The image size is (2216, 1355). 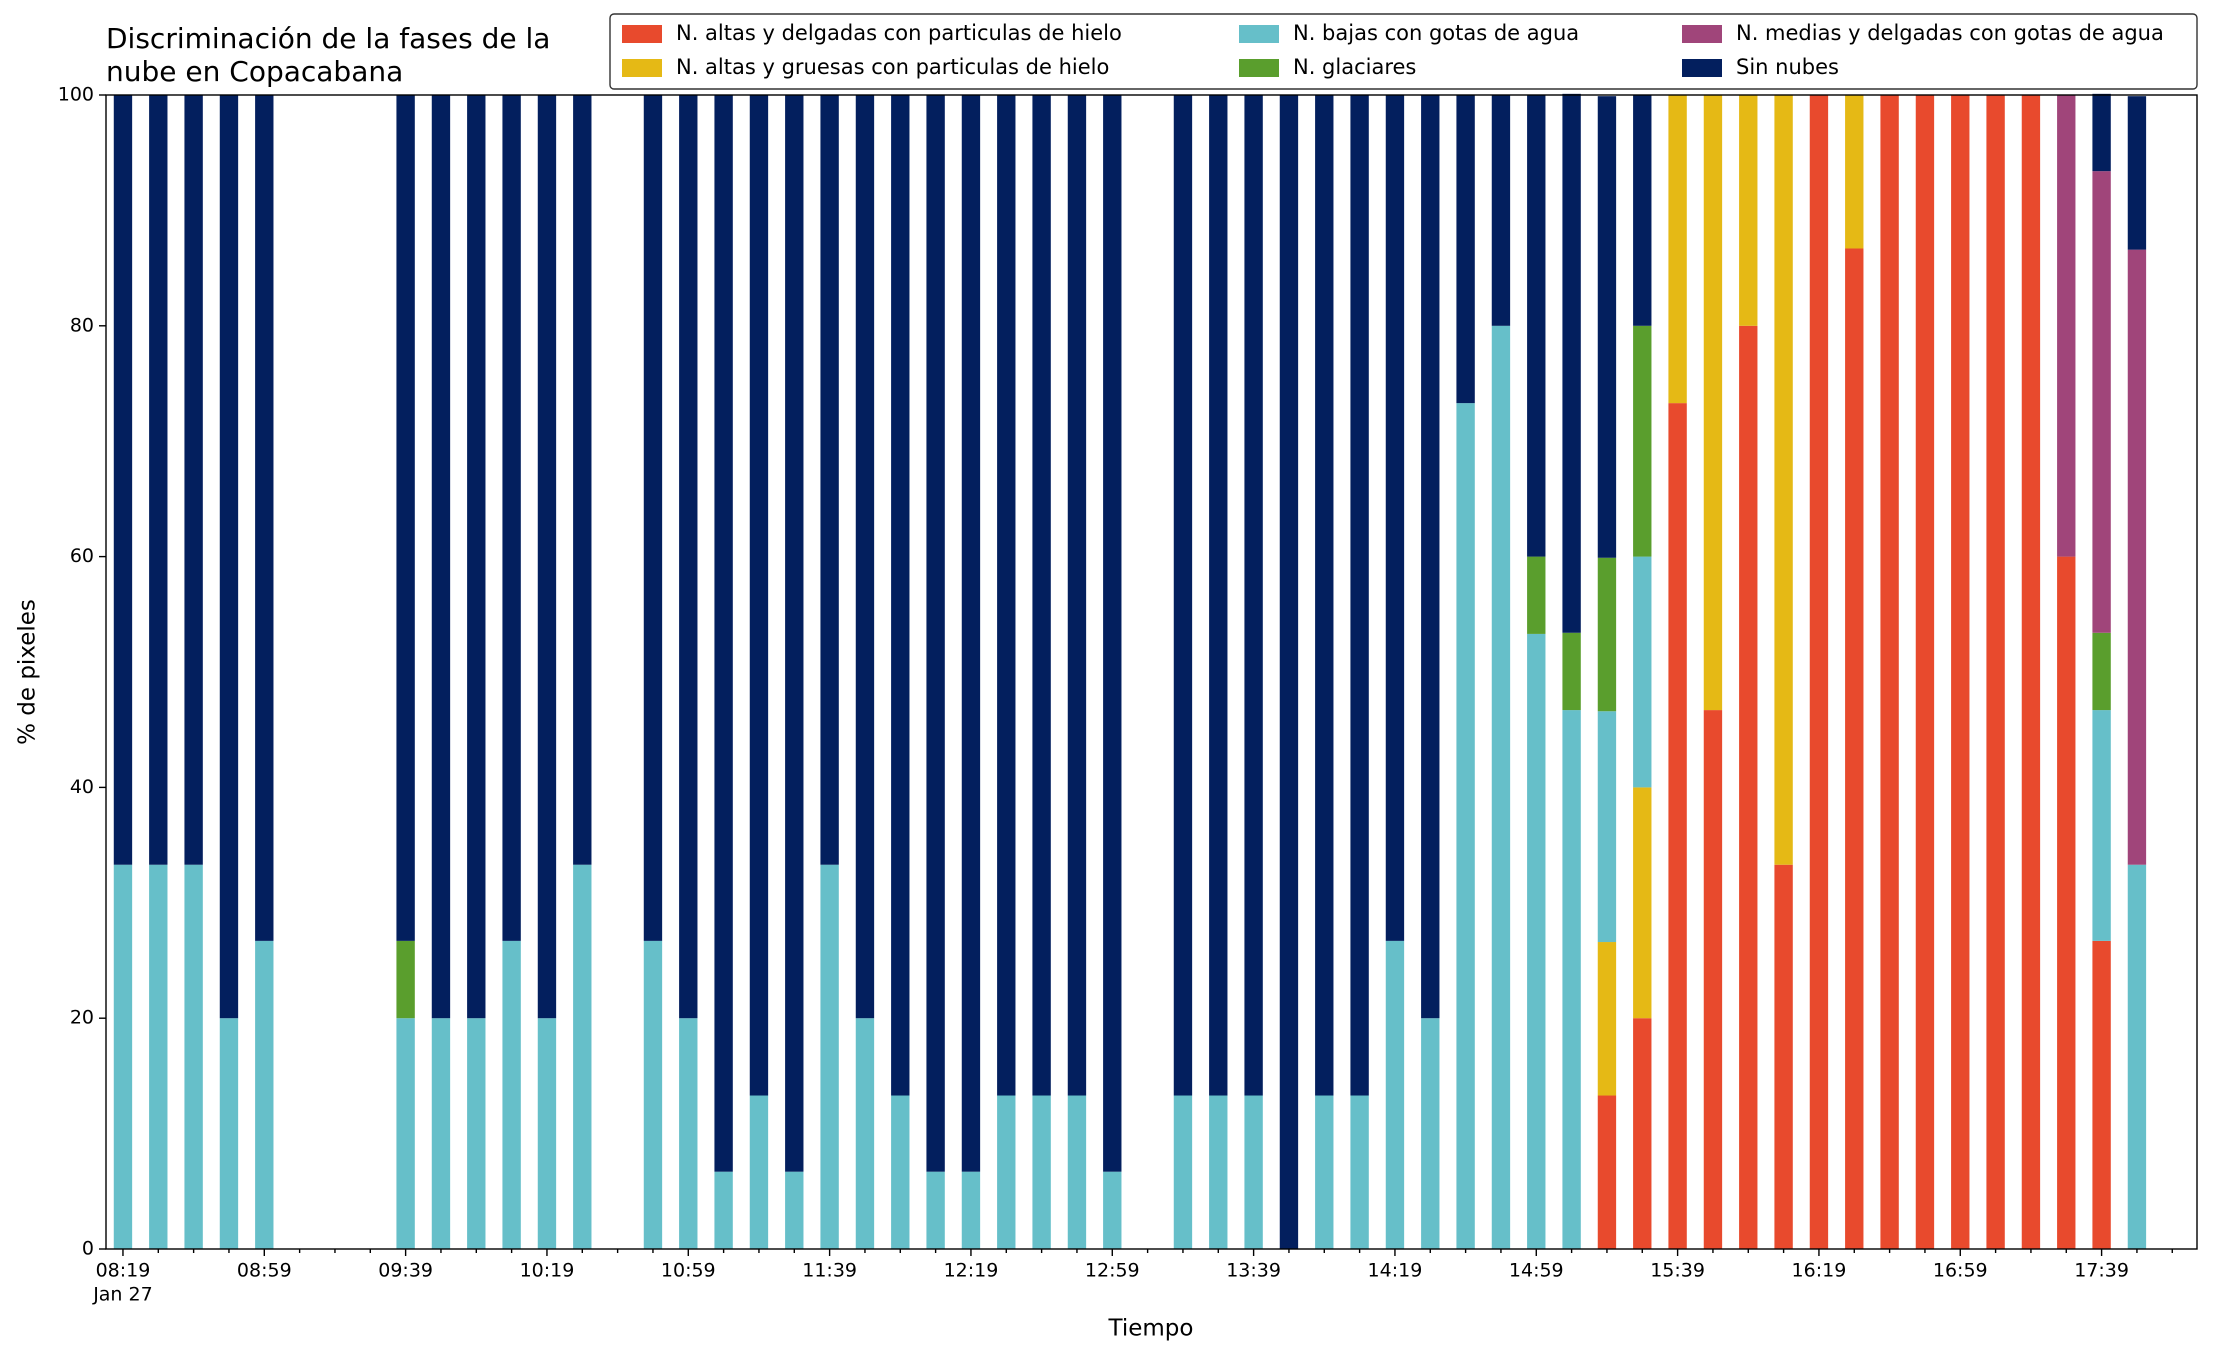 I want to click on chart-title: Discriminación de la fases de la, so click(x=328, y=38).